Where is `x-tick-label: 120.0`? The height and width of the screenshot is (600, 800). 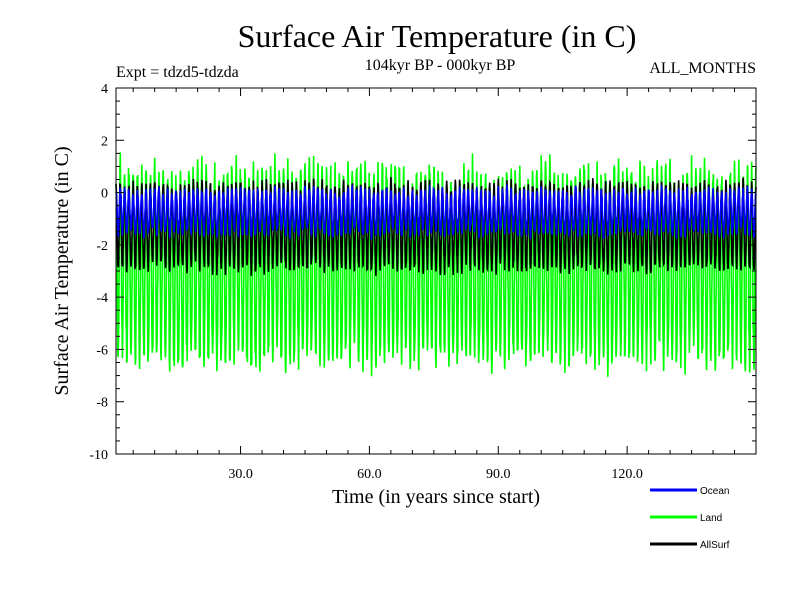 x-tick-label: 120.0 is located at coordinates (627, 474).